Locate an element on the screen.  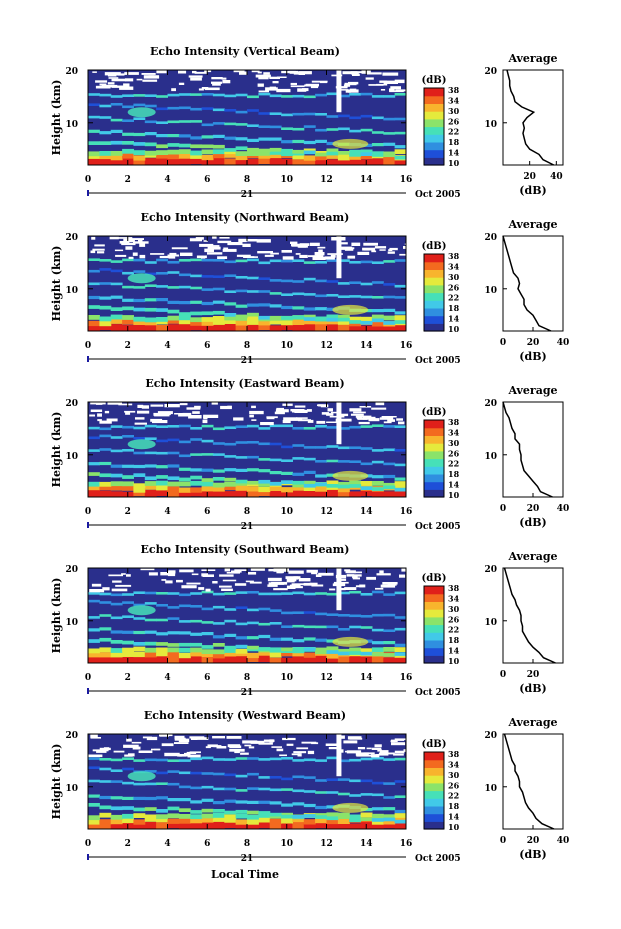
y-tick-label: 20 is located at coordinates (71, 736).